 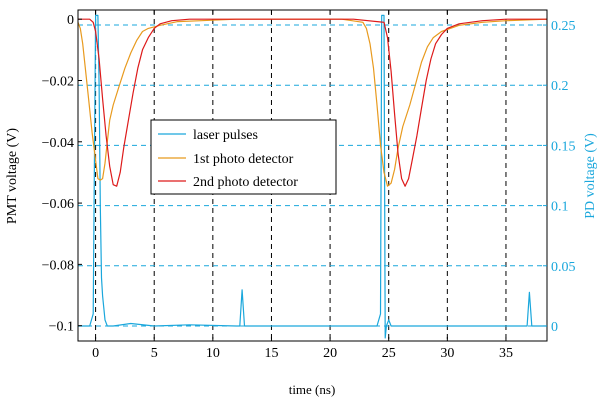 I want to click on y-left-tick-label: −0.06, so click(x=58, y=204).